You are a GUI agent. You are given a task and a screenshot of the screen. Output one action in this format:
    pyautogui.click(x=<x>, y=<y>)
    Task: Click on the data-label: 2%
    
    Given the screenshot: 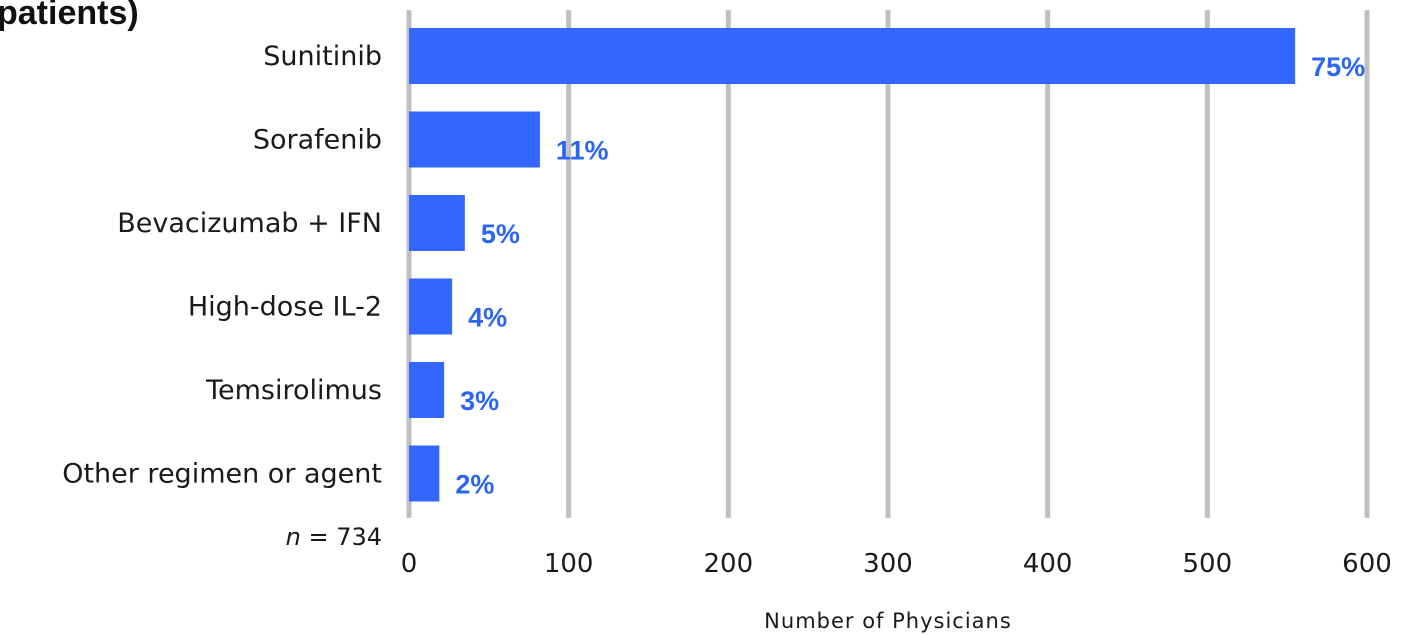 What is the action you would take?
    pyautogui.click(x=474, y=485)
    